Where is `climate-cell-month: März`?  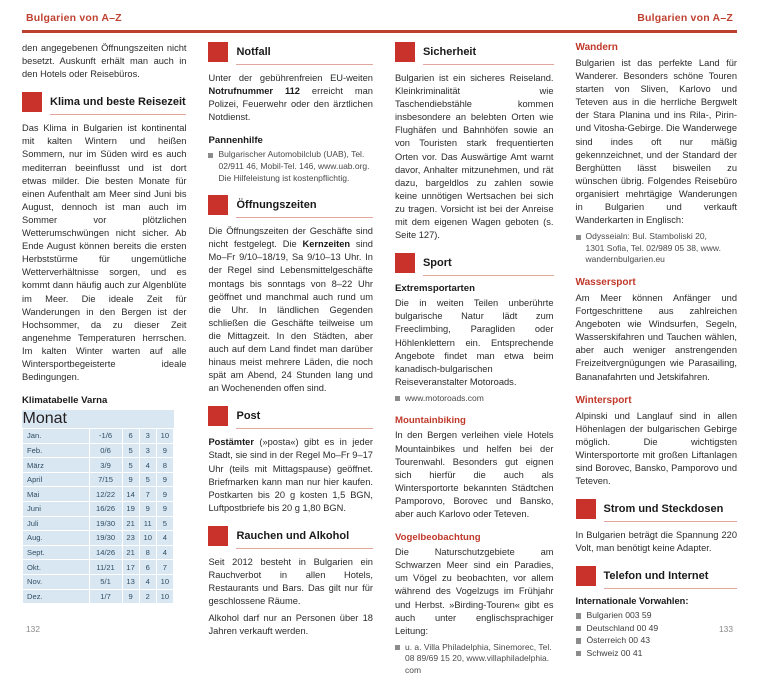
climate-cell-month: März is located at coordinates (56, 465).